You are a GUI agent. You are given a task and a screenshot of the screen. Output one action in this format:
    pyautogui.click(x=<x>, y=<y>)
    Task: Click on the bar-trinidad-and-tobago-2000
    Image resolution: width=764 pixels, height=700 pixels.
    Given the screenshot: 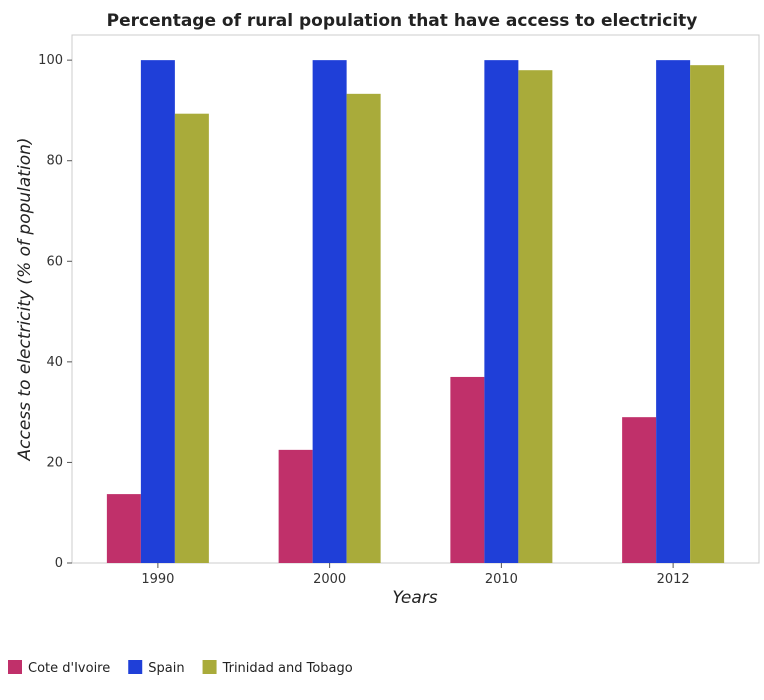 What is the action you would take?
    pyautogui.click(x=363, y=328)
    